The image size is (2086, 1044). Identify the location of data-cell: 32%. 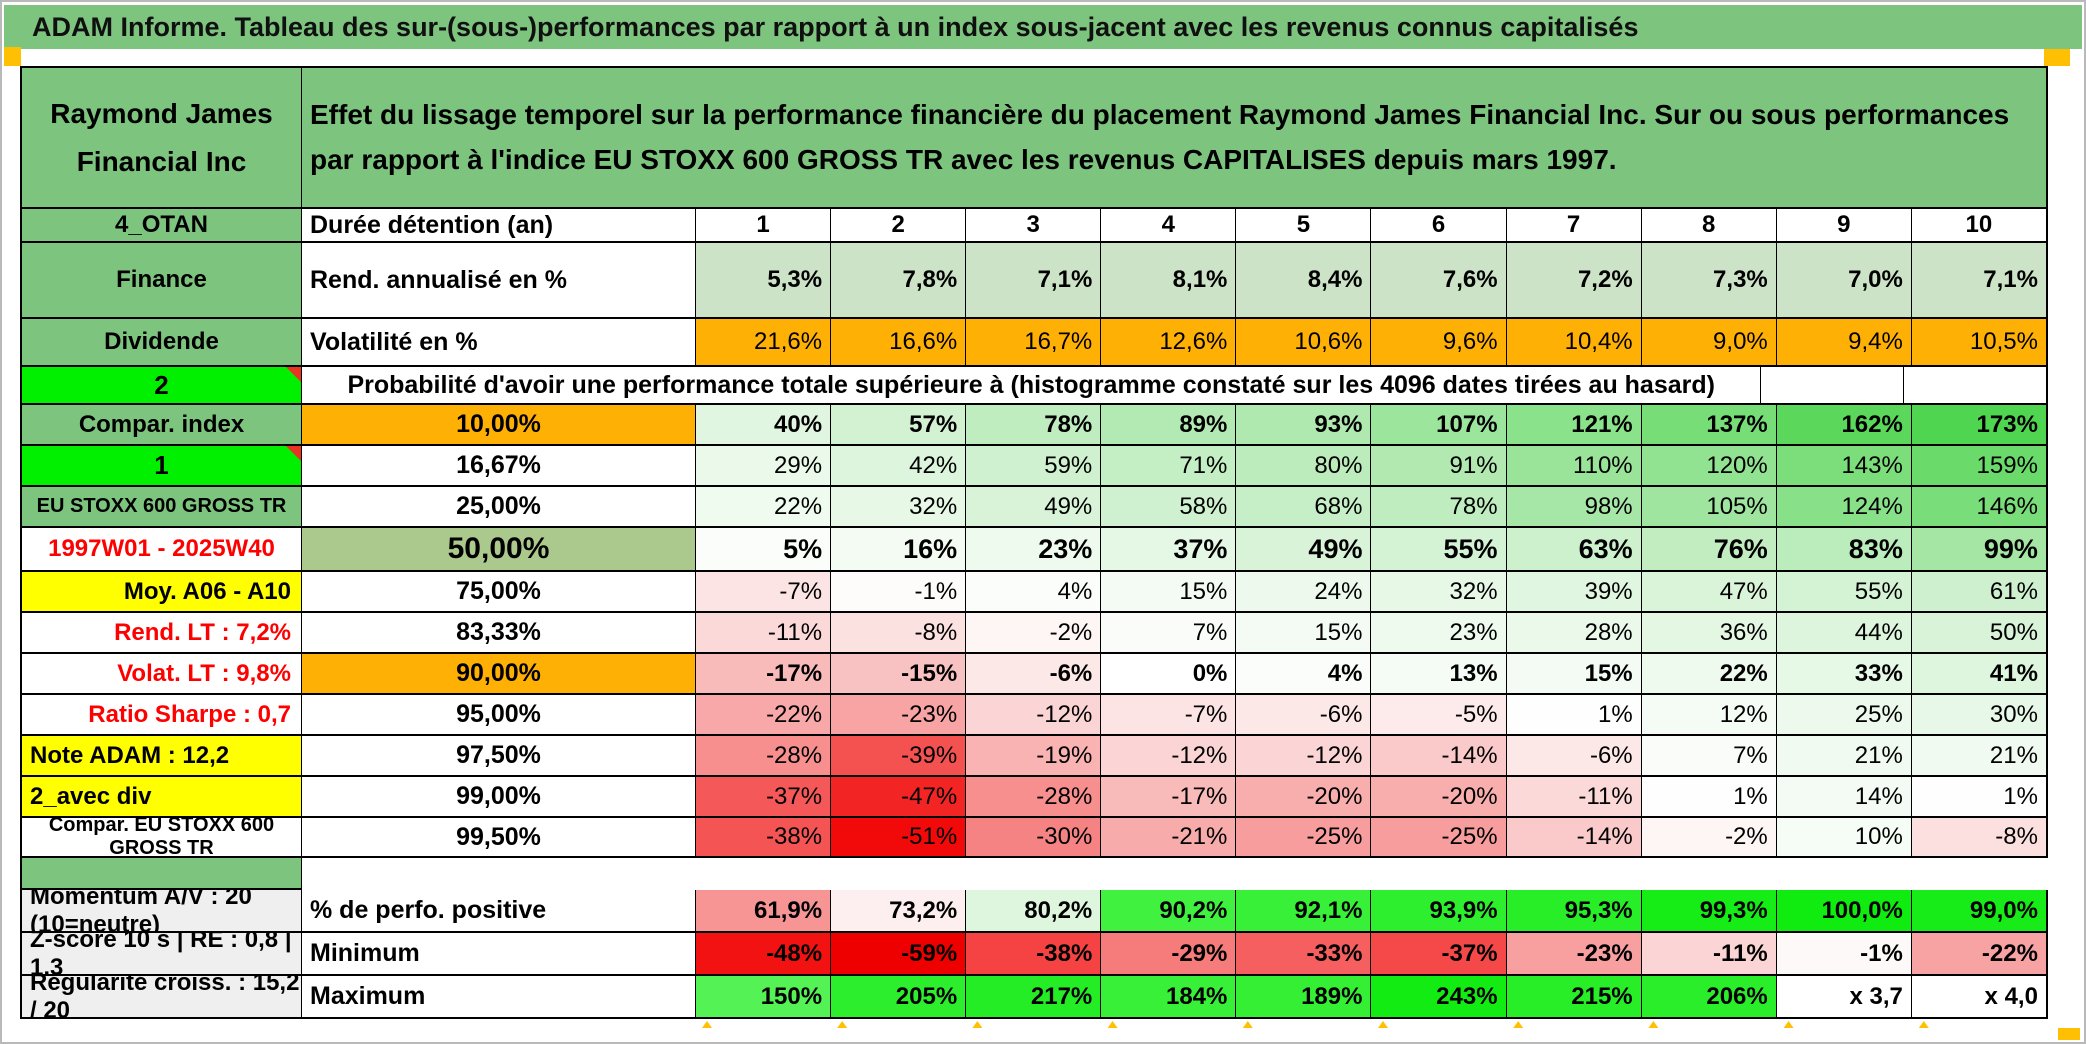
(899, 507).